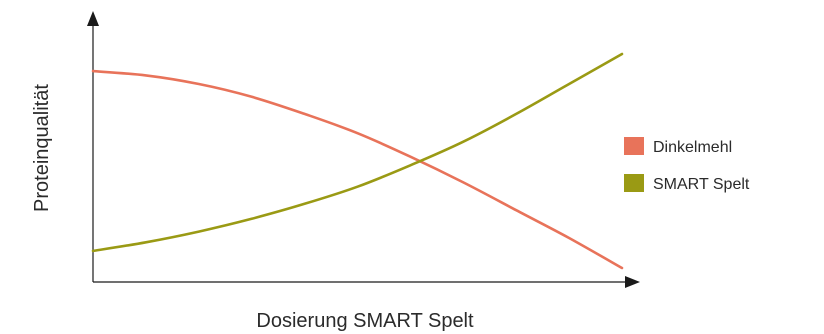 The width and height of the screenshot is (824, 334). I want to click on legend-swatch-smart-spelt, so click(634, 183).